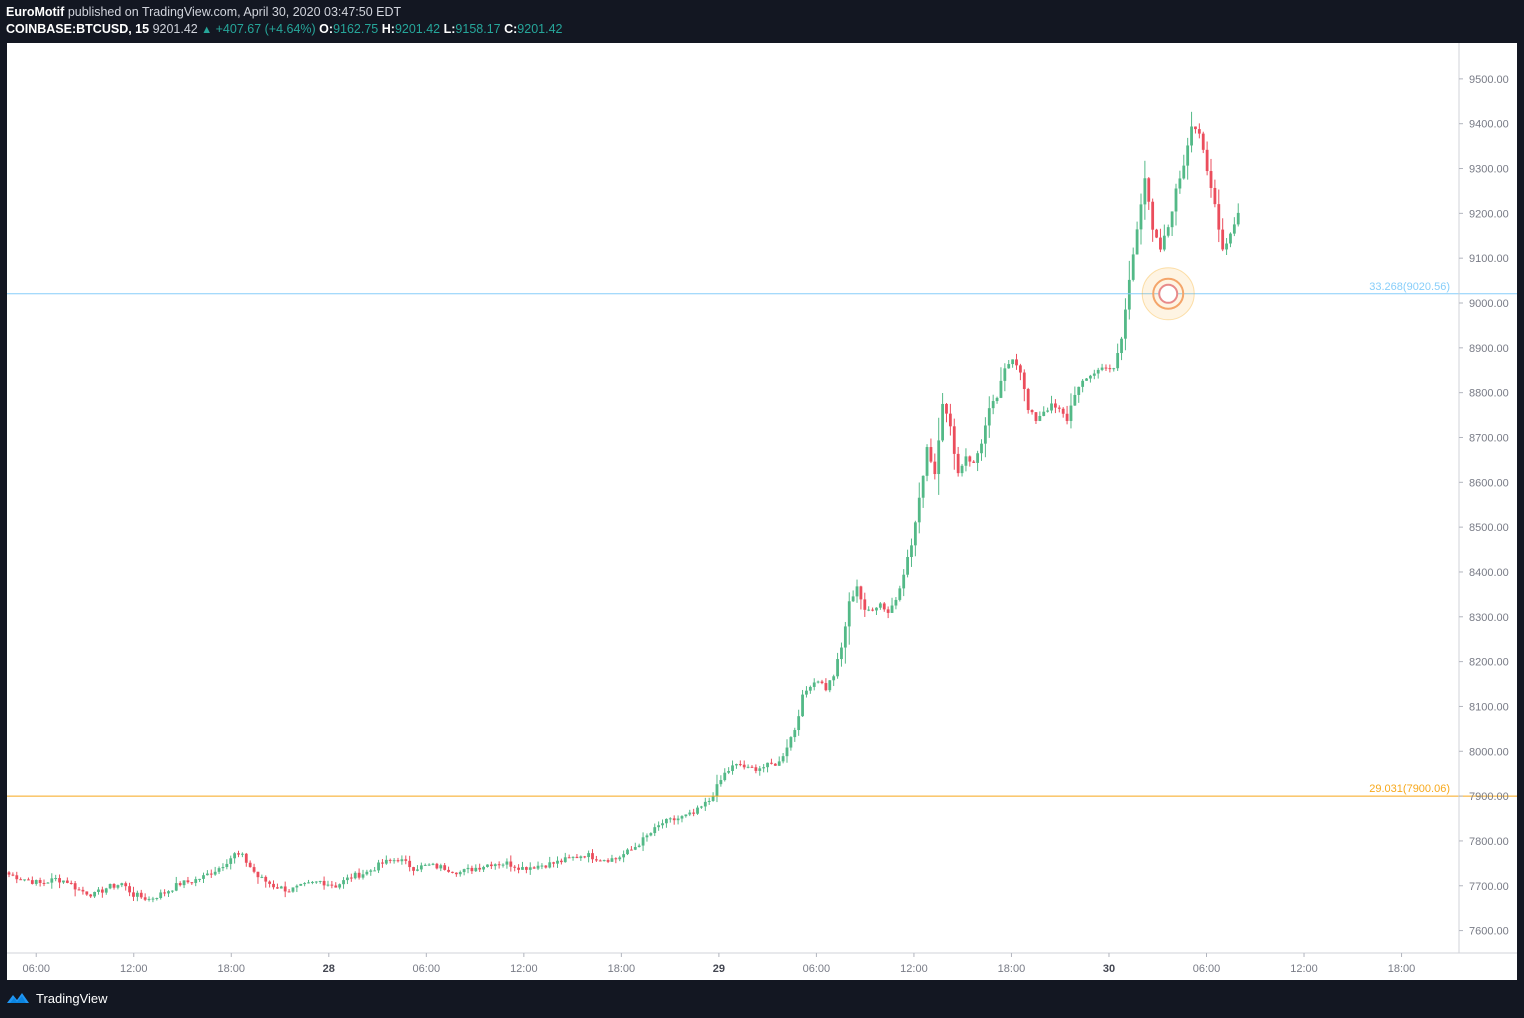 The image size is (1524, 1018). Describe the element at coordinates (622, 969) in the screenshot. I see `time-tick-label: 18:00` at that location.